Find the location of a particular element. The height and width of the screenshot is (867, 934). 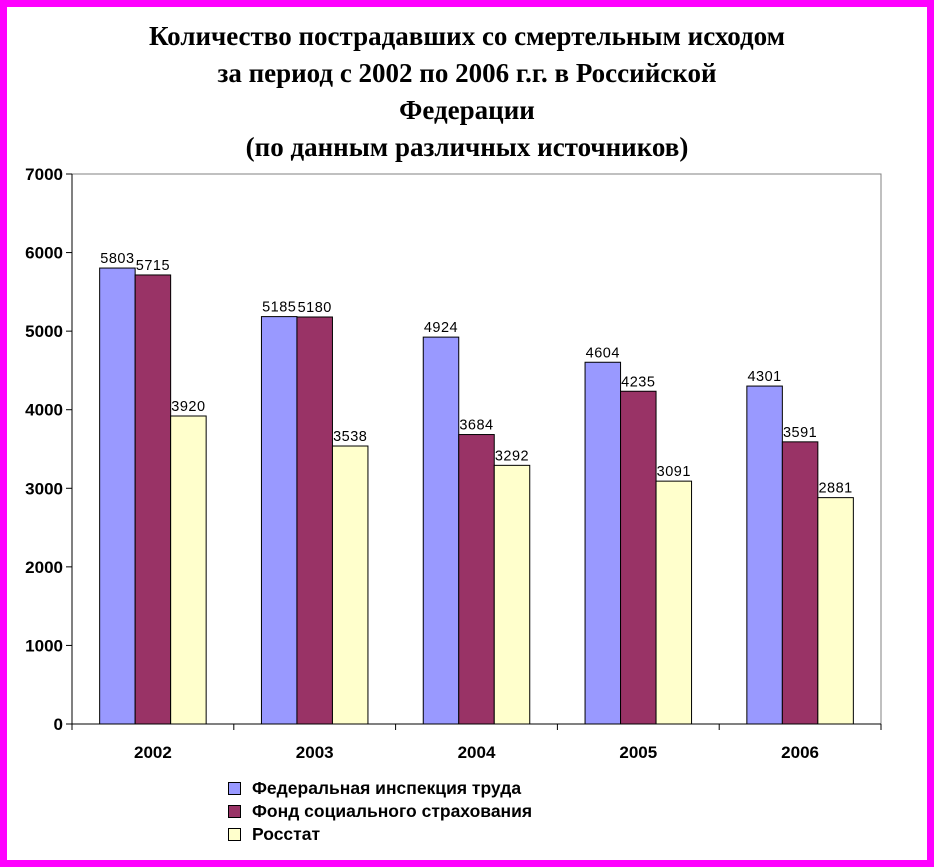

y-tick-label: 2000 is located at coordinates (44, 567).